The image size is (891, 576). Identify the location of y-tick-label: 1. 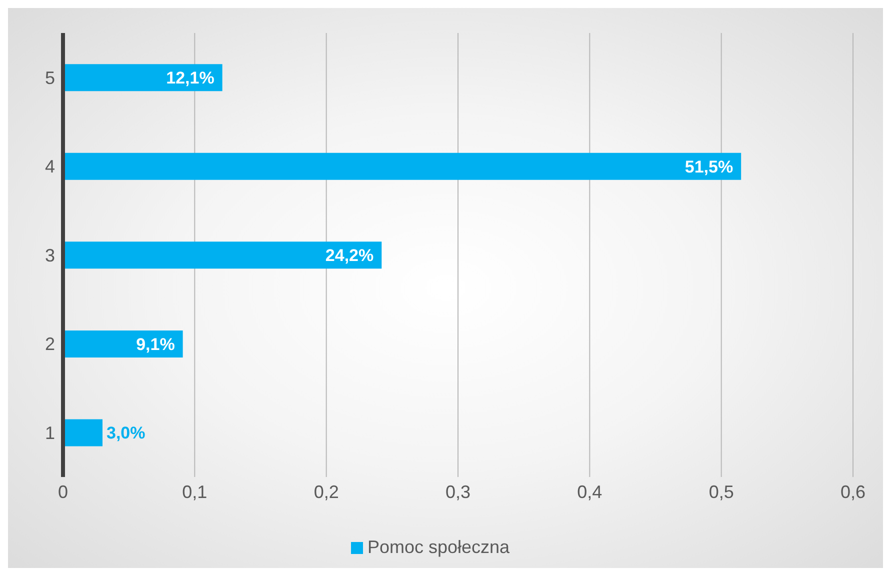
(49, 432).